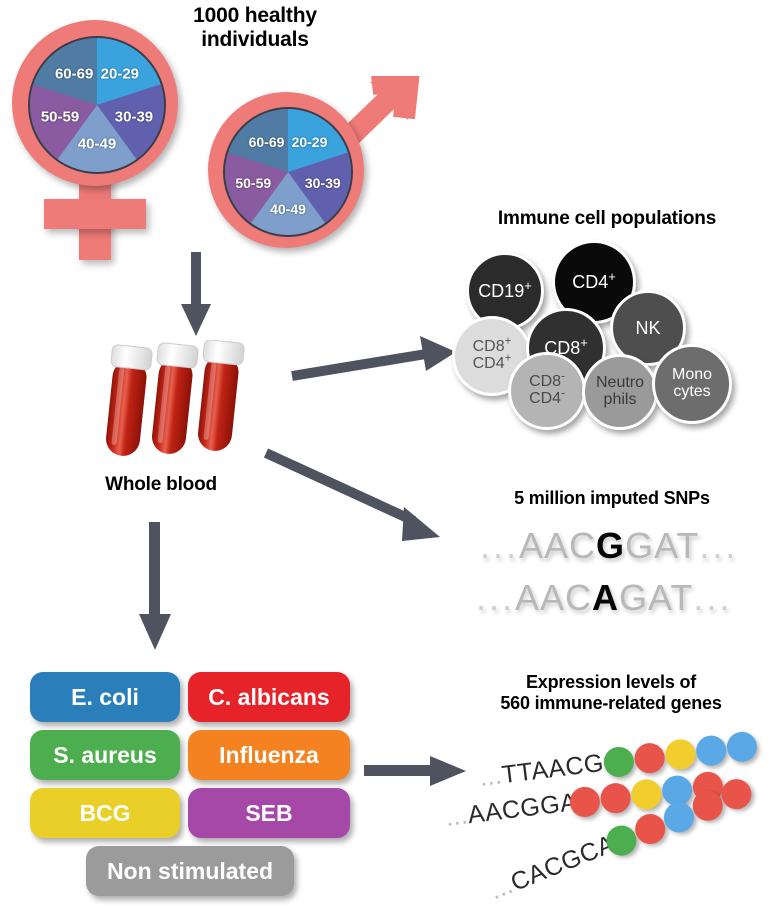 The width and height of the screenshot is (771, 922). I want to click on cell-label-line-1: CD4+, so click(594, 280).